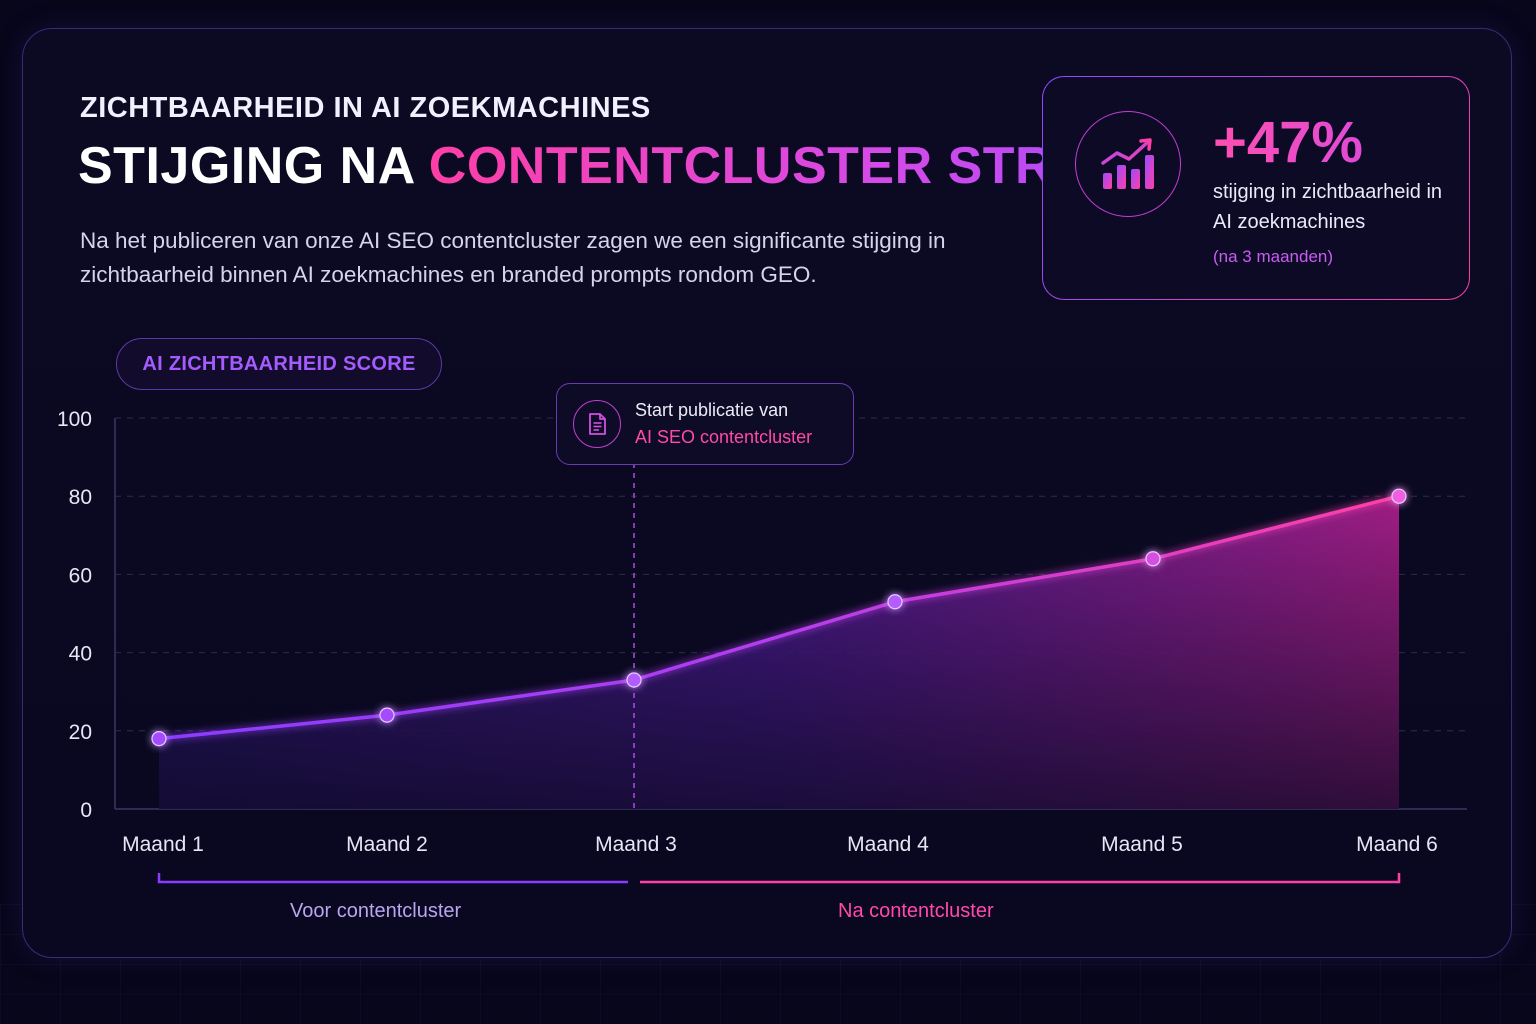 Image resolution: width=1536 pixels, height=1024 pixels. What do you see at coordinates (392, 878) in the screenshot?
I see `bracket-before` at bounding box center [392, 878].